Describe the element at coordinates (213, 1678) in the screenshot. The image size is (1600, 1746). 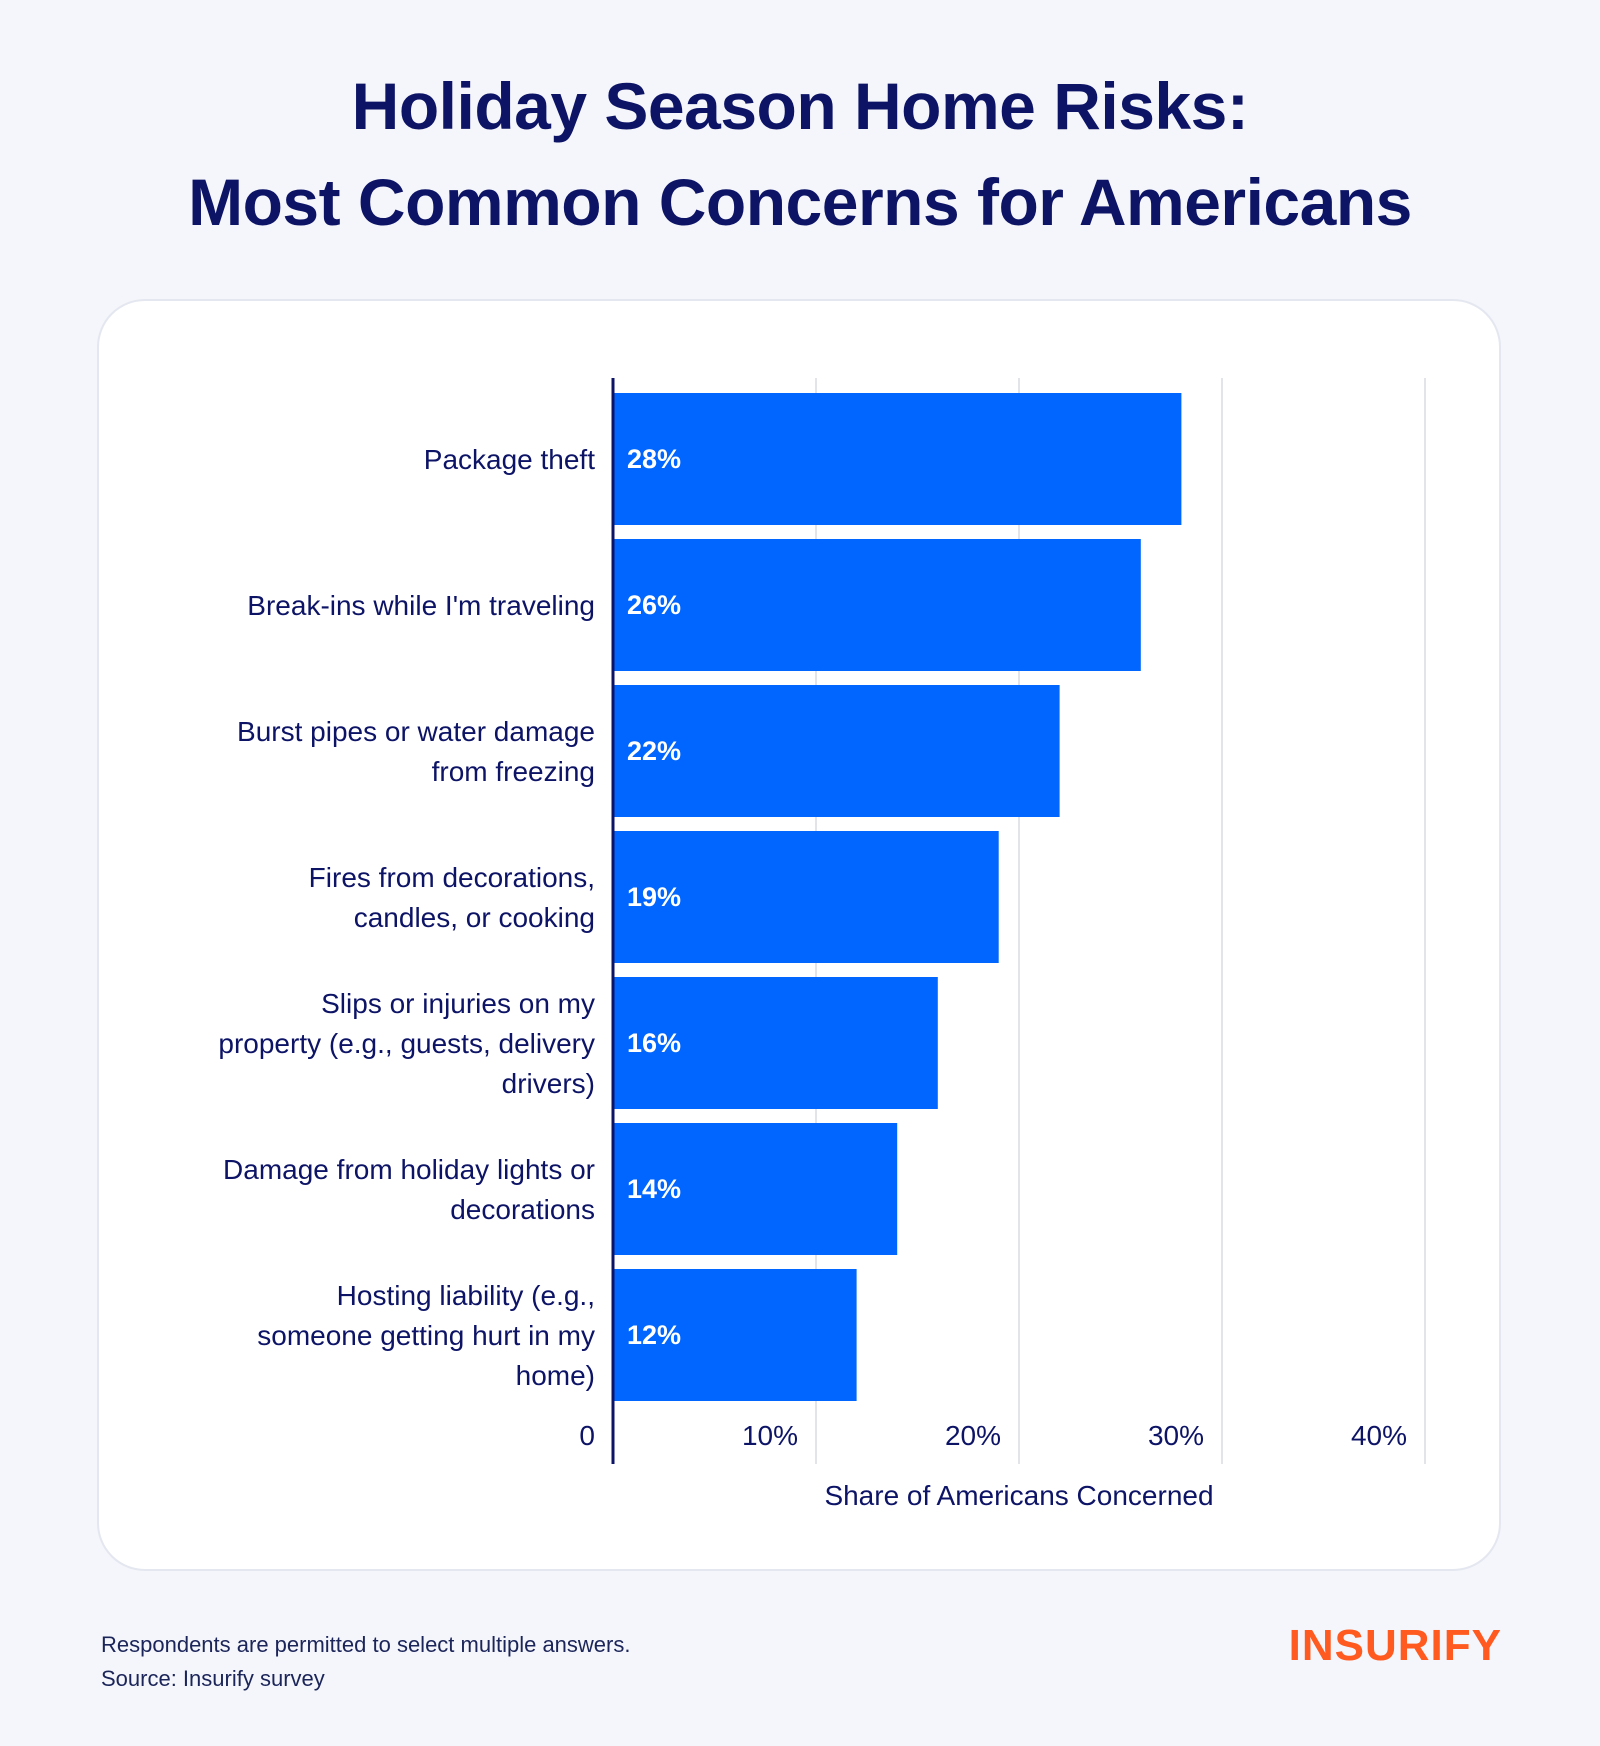
I see `footnote-source: Source: Insurify survey` at that location.